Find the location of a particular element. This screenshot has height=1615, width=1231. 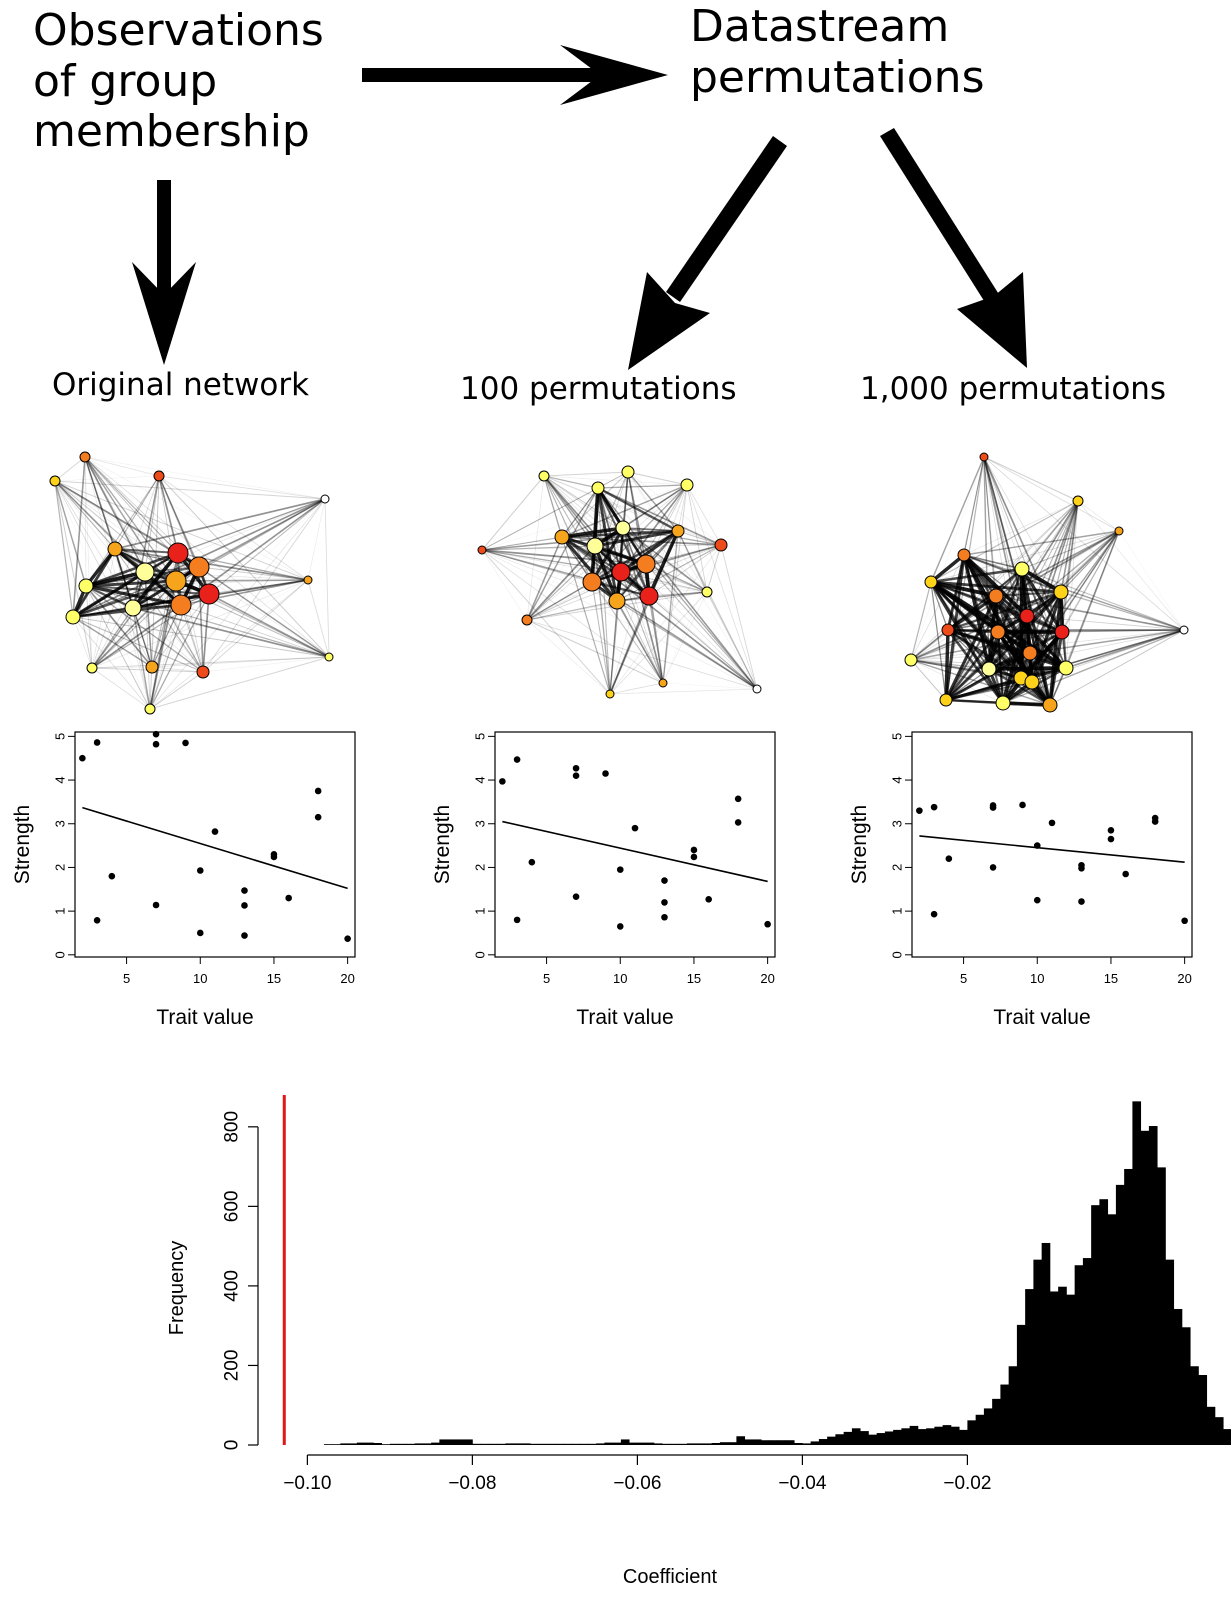

x-tick-label: 5 is located at coordinates (126, 978).